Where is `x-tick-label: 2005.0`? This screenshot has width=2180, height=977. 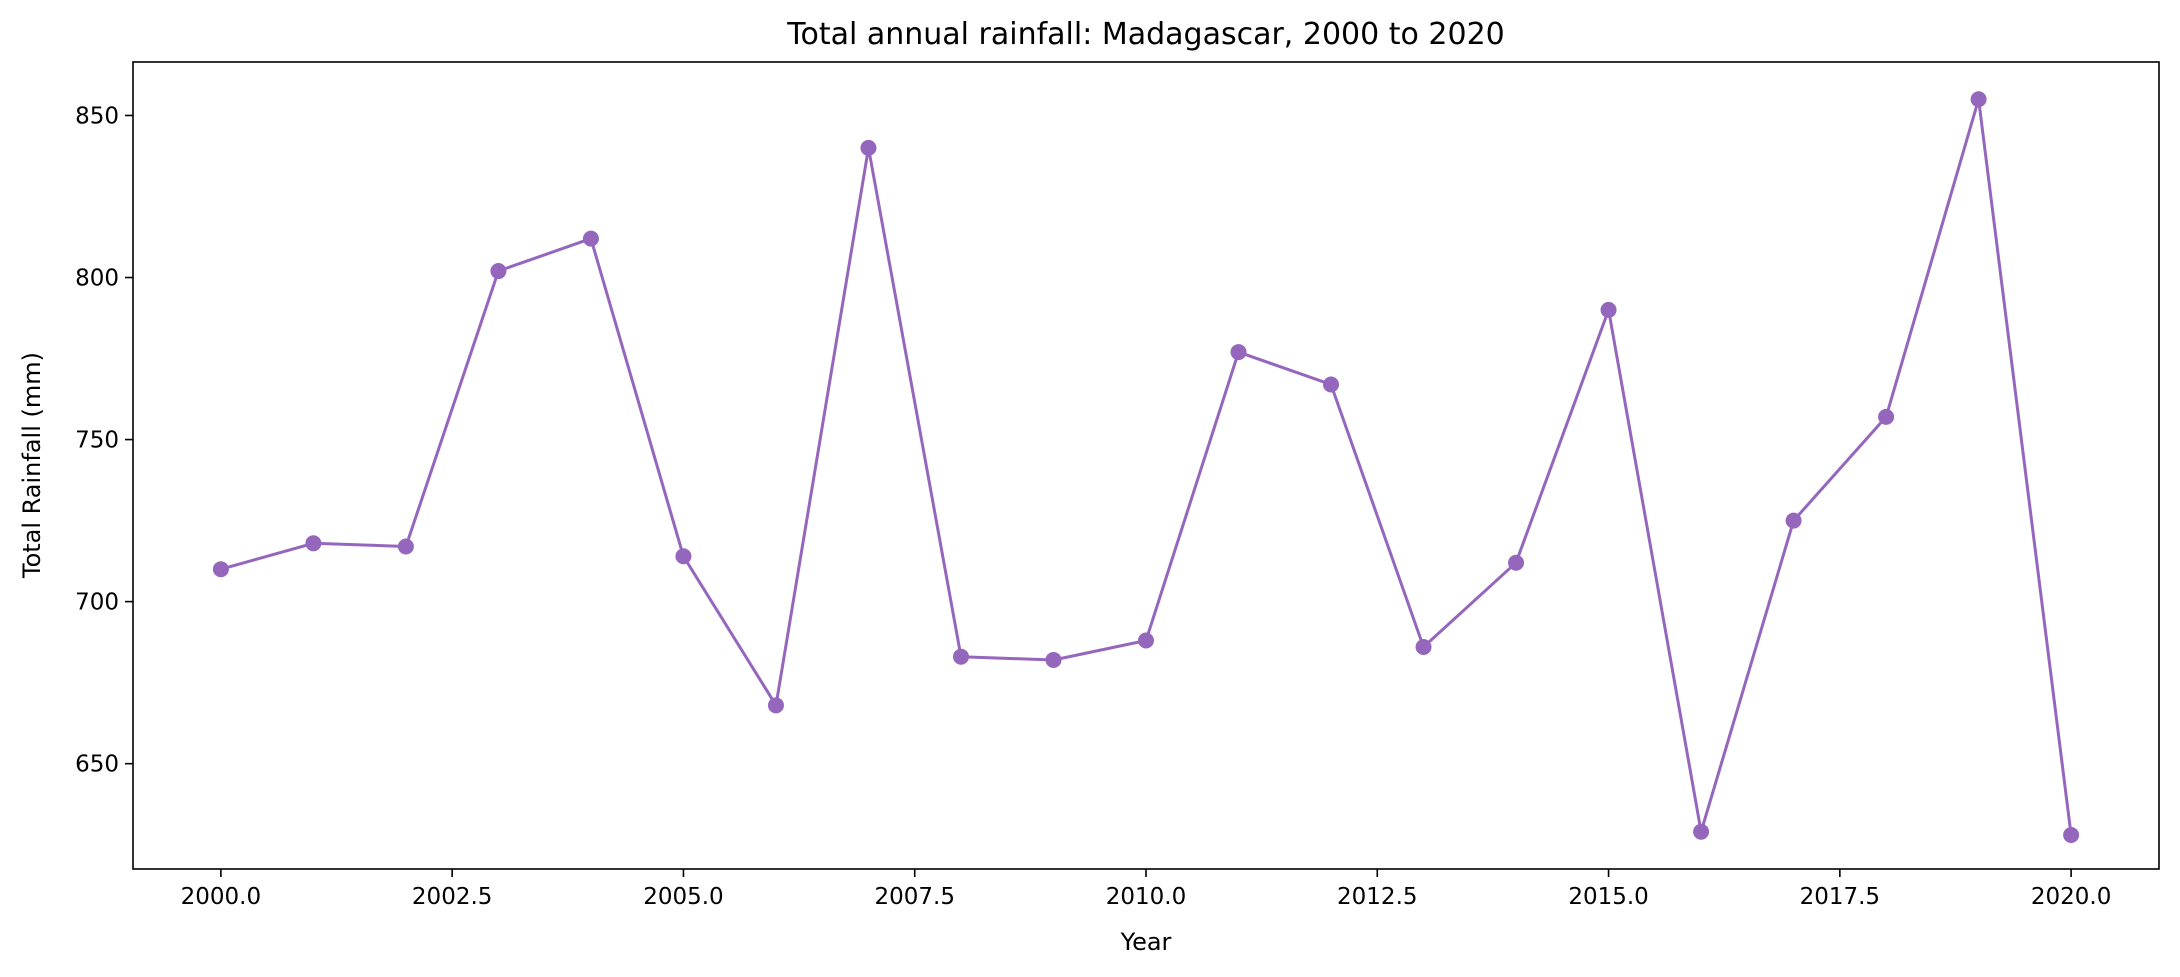 x-tick-label: 2005.0 is located at coordinates (683, 897).